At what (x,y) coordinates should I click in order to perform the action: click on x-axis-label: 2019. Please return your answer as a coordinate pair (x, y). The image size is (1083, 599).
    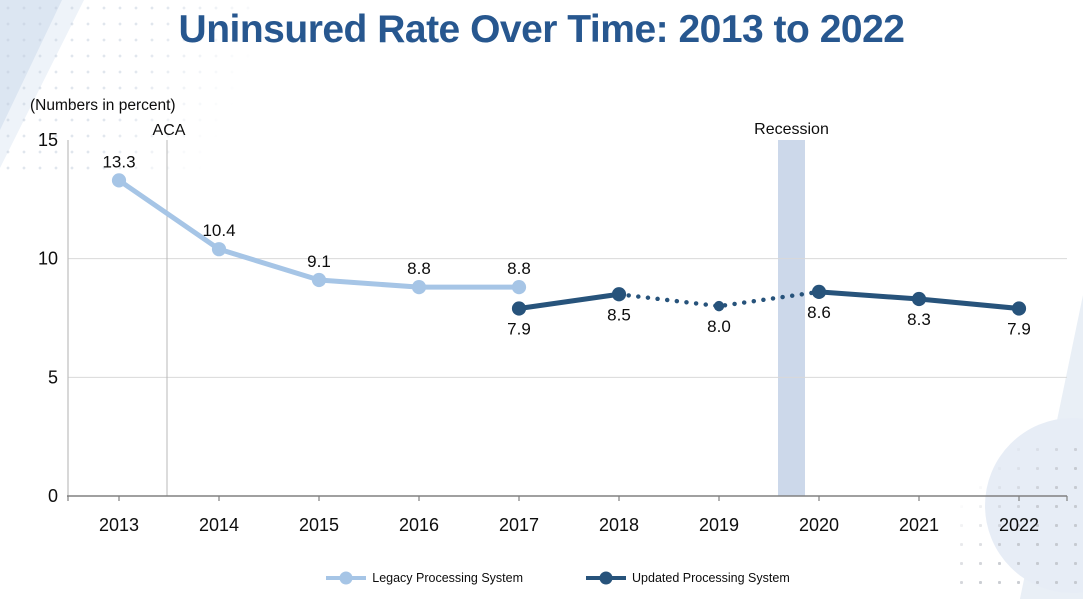
    Looking at the image, I should click on (719, 525).